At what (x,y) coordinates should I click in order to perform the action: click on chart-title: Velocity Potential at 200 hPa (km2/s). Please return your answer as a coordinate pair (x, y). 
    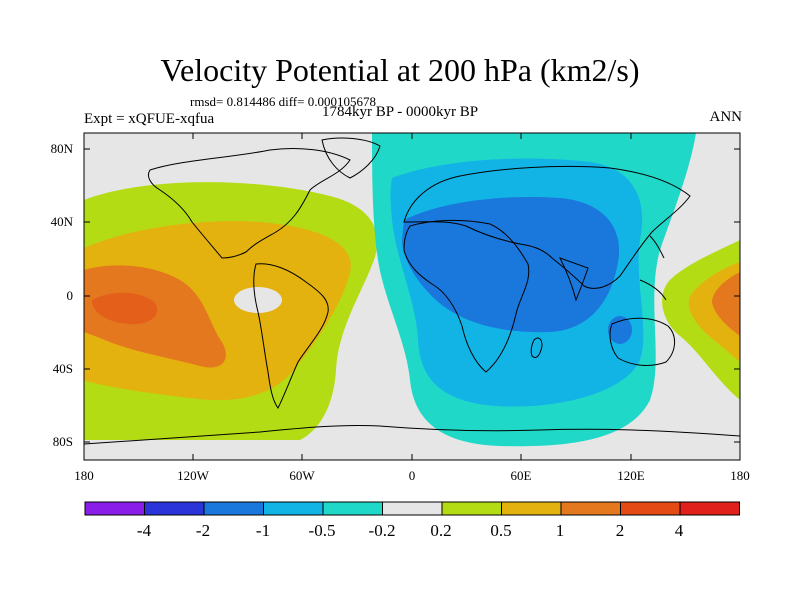
    Looking at the image, I should click on (400, 70).